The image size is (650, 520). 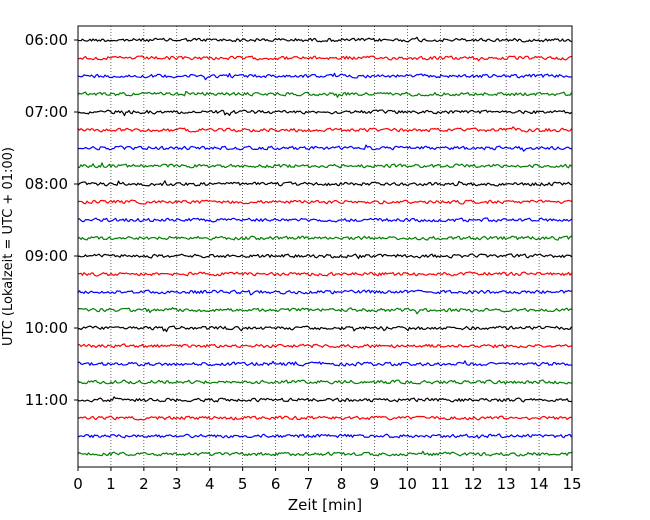 What do you see at coordinates (327, 480) in the screenshot?
I see `x-axis-ticks: 0 1 2 3 4 5 6 7 8 9 10 11 12 13 14 15` at bounding box center [327, 480].